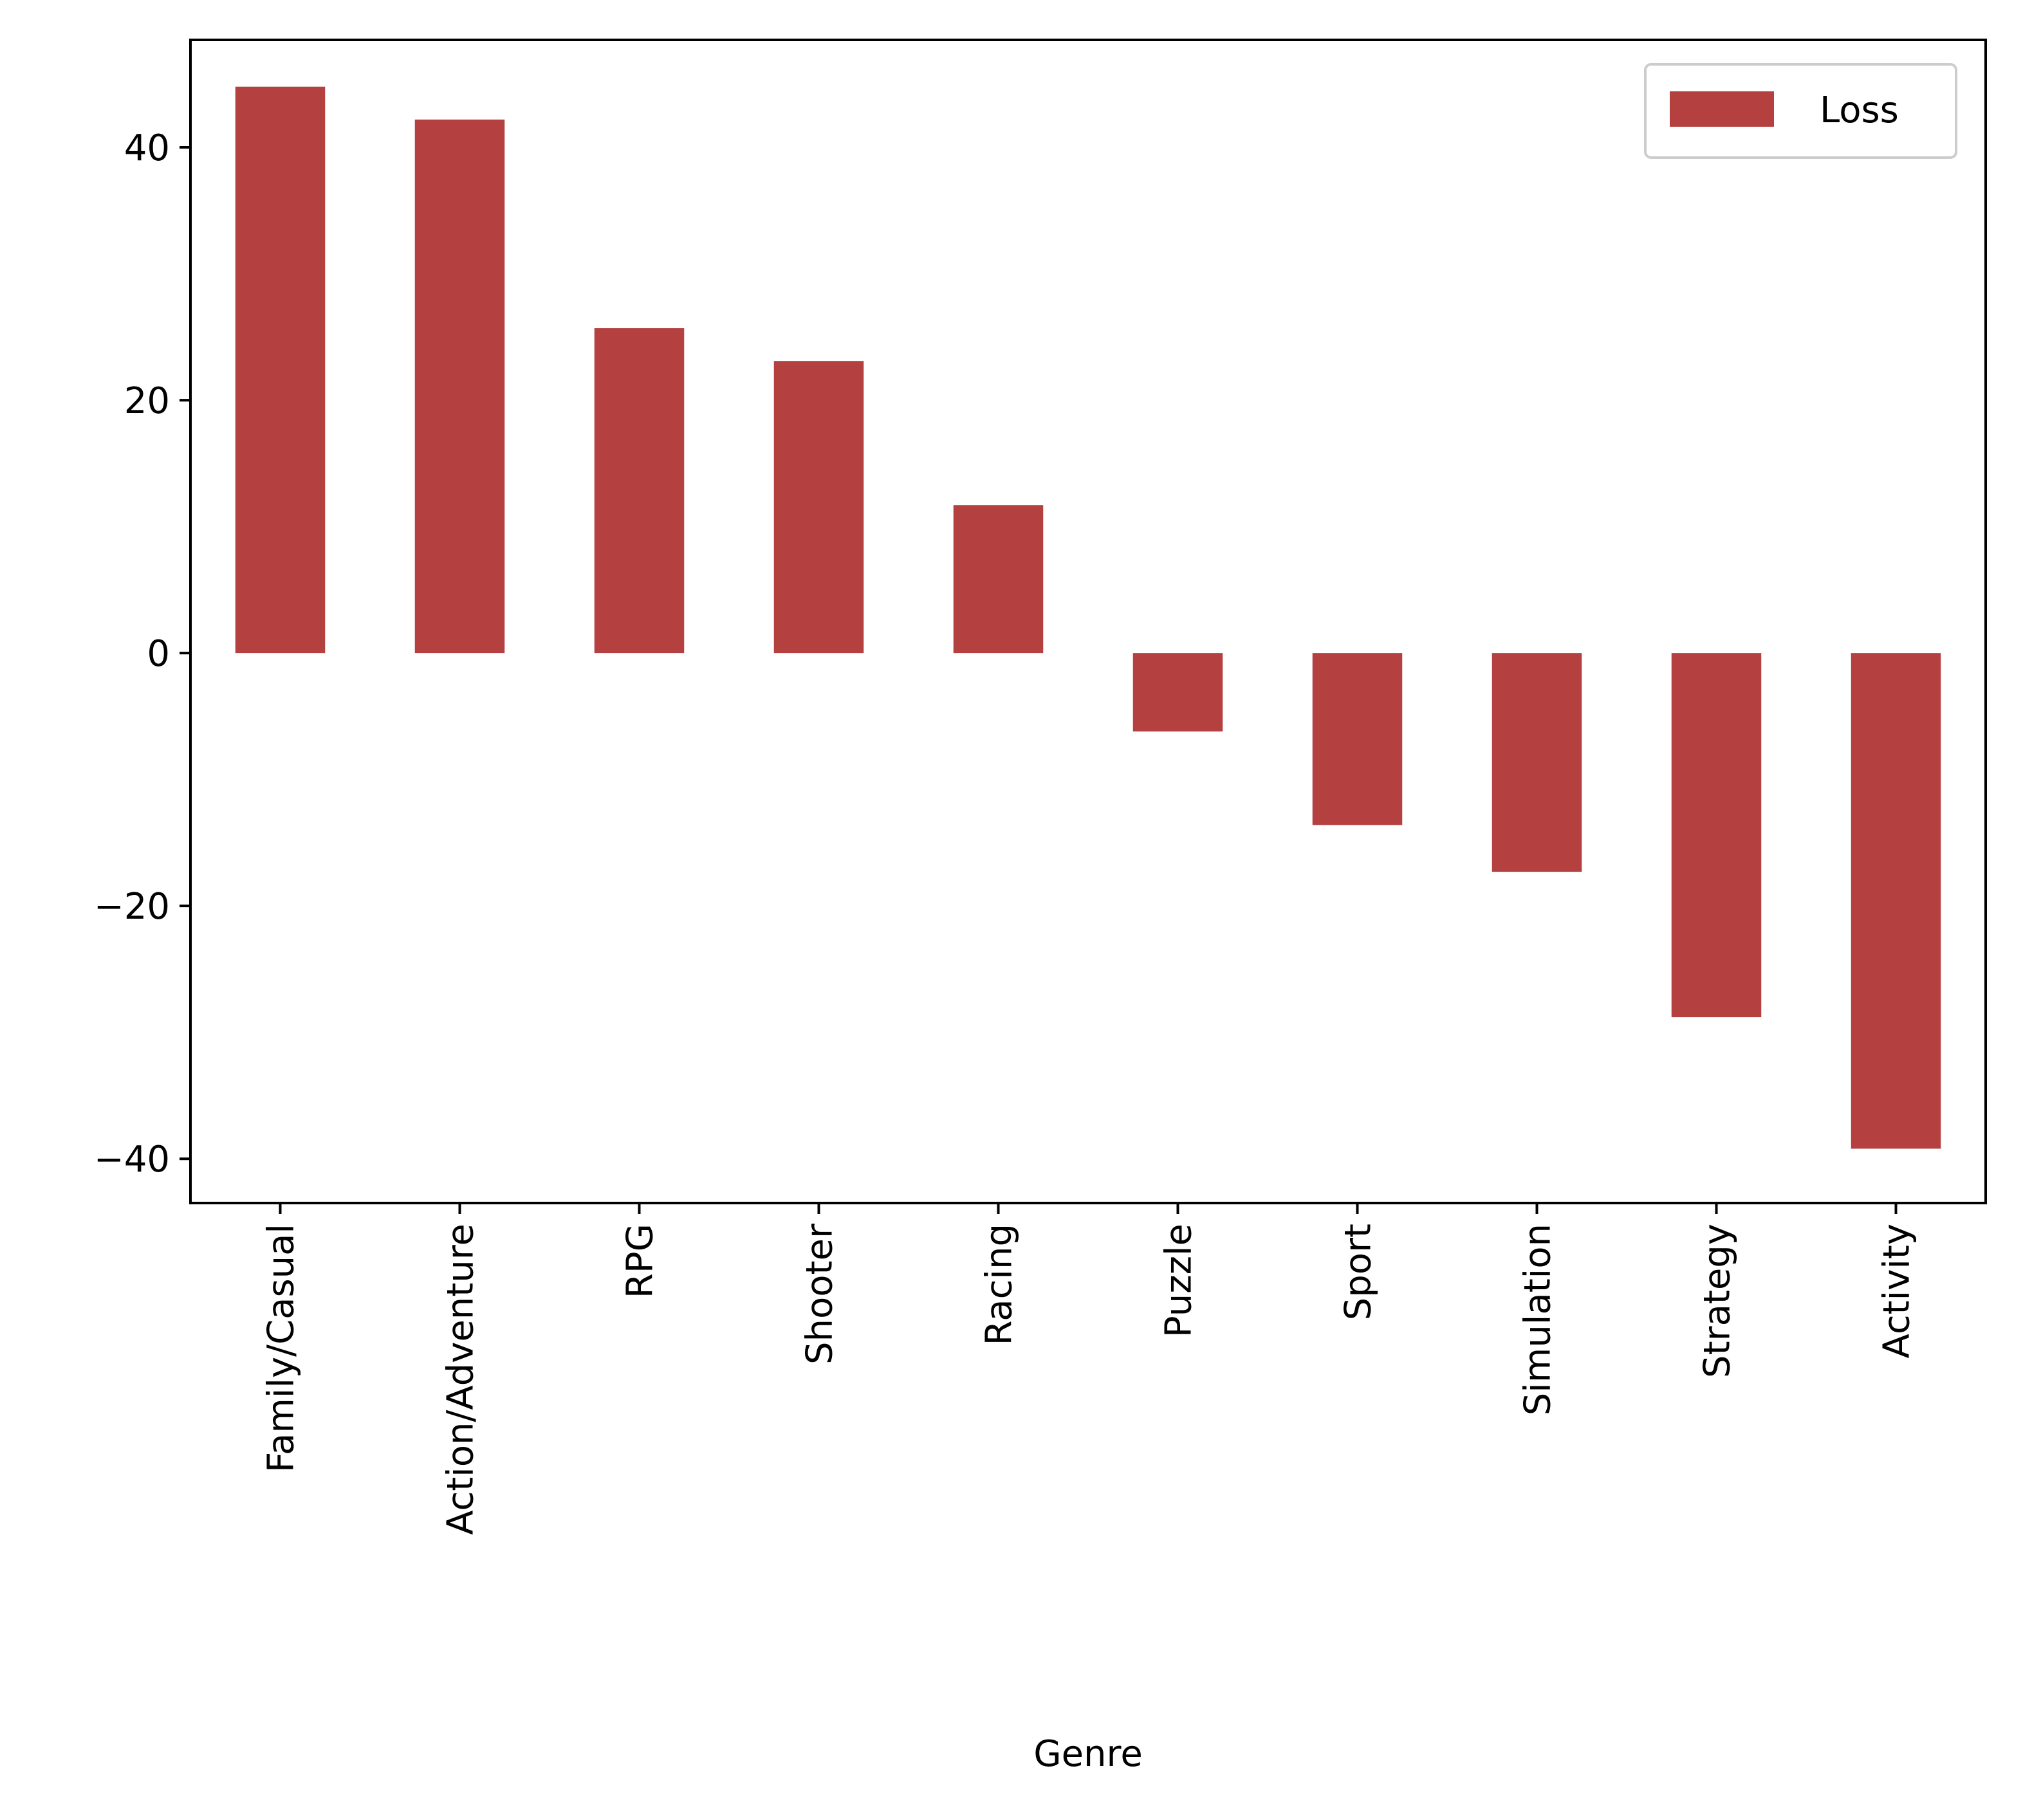 This screenshot has width=2023, height=1820. Describe the element at coordinates (1000, 1284) in the screenshot. I see `x-tick-label-racing: Racing` at that location.